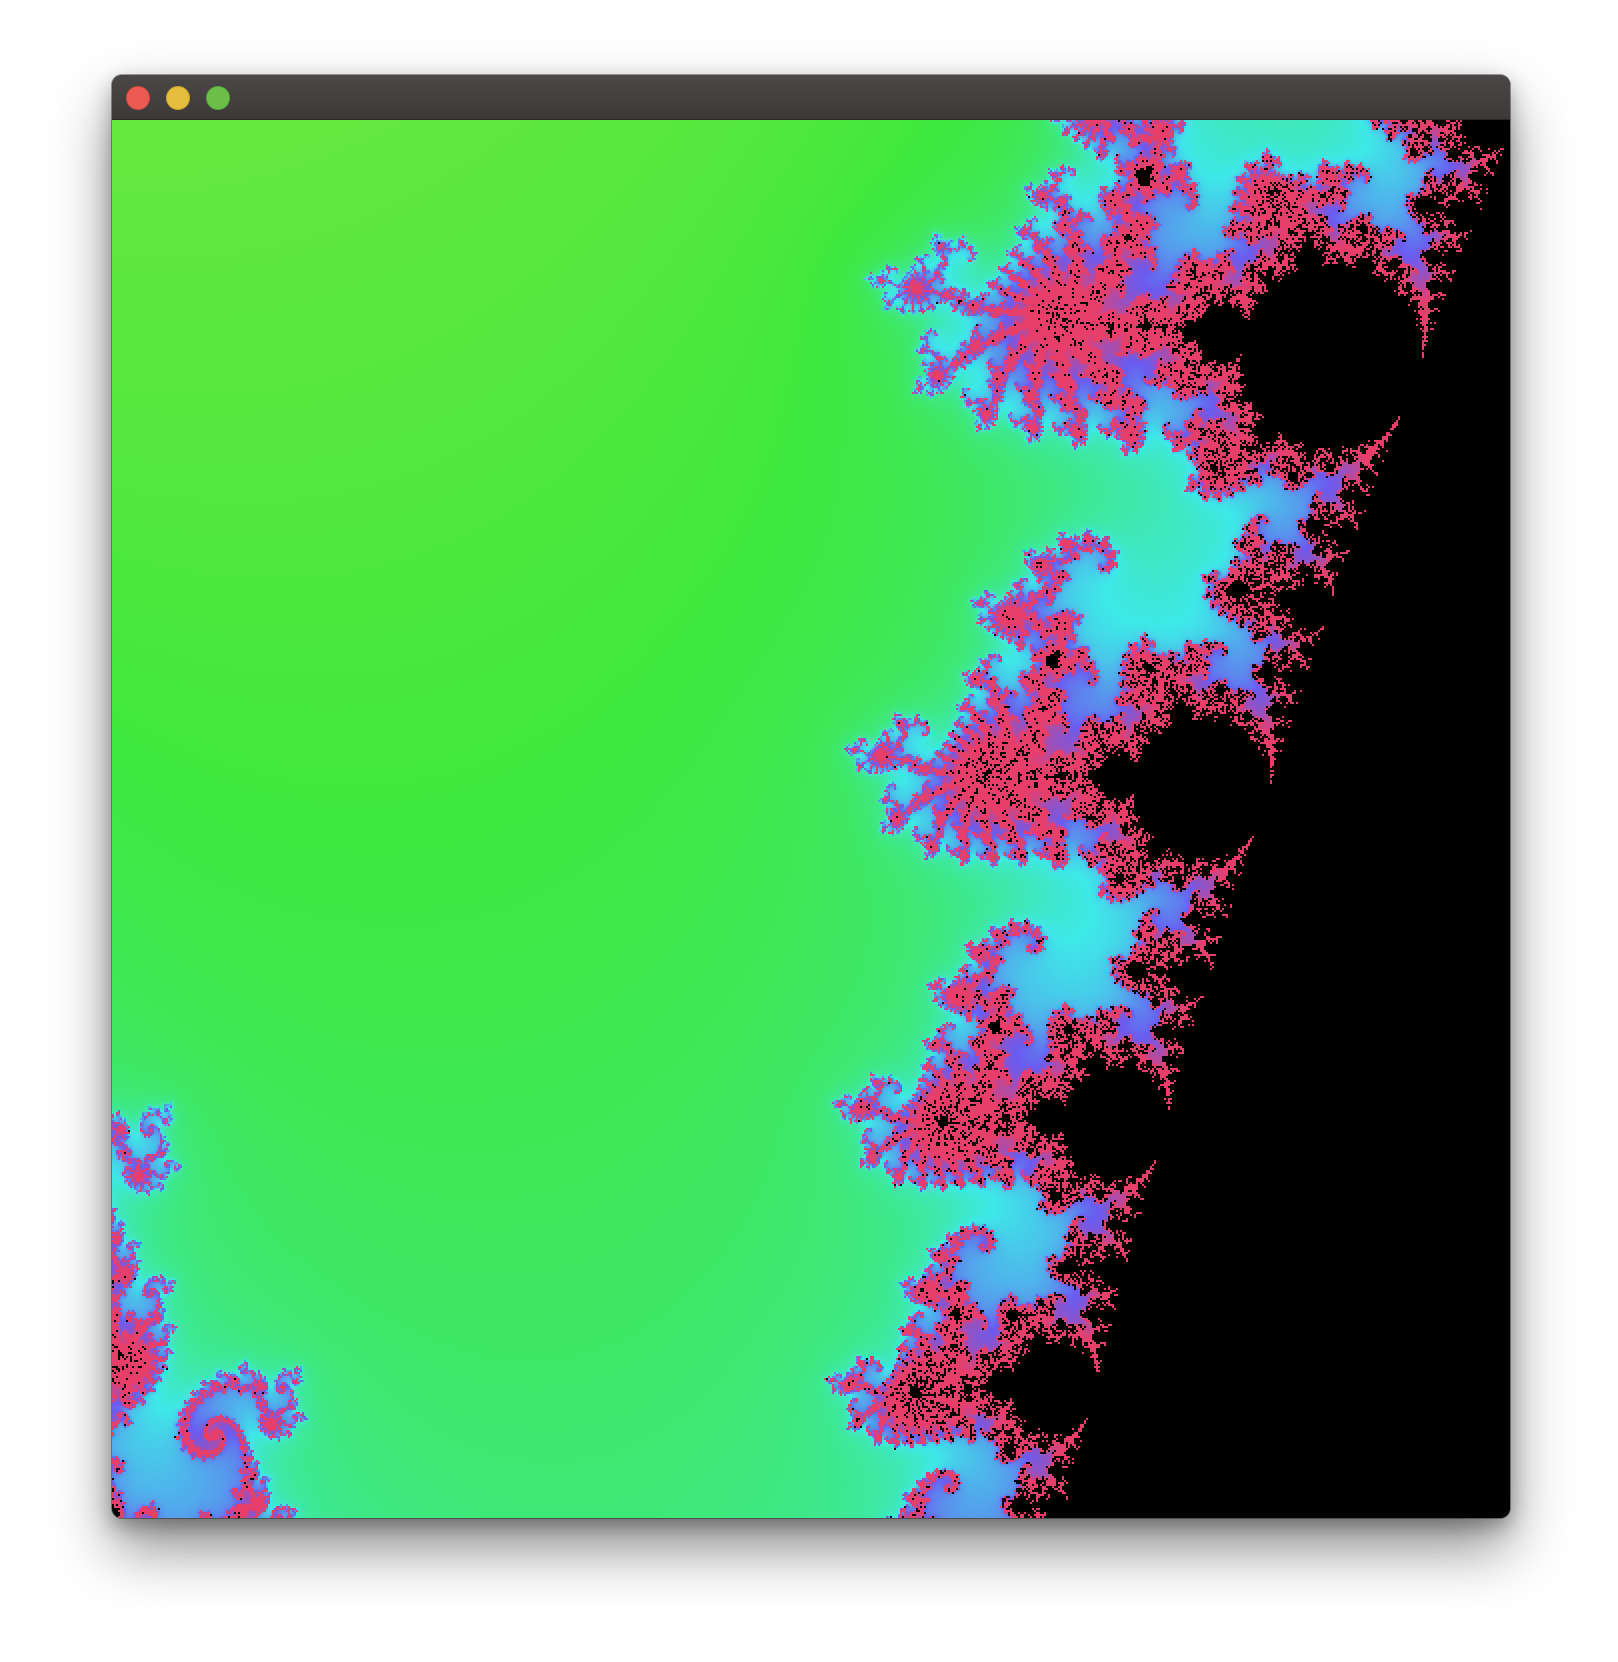 The image size is (1618, 1662). Describe the element at coordinates (218, 98) in the screenshot. I see `maximize-window-button` at that location.